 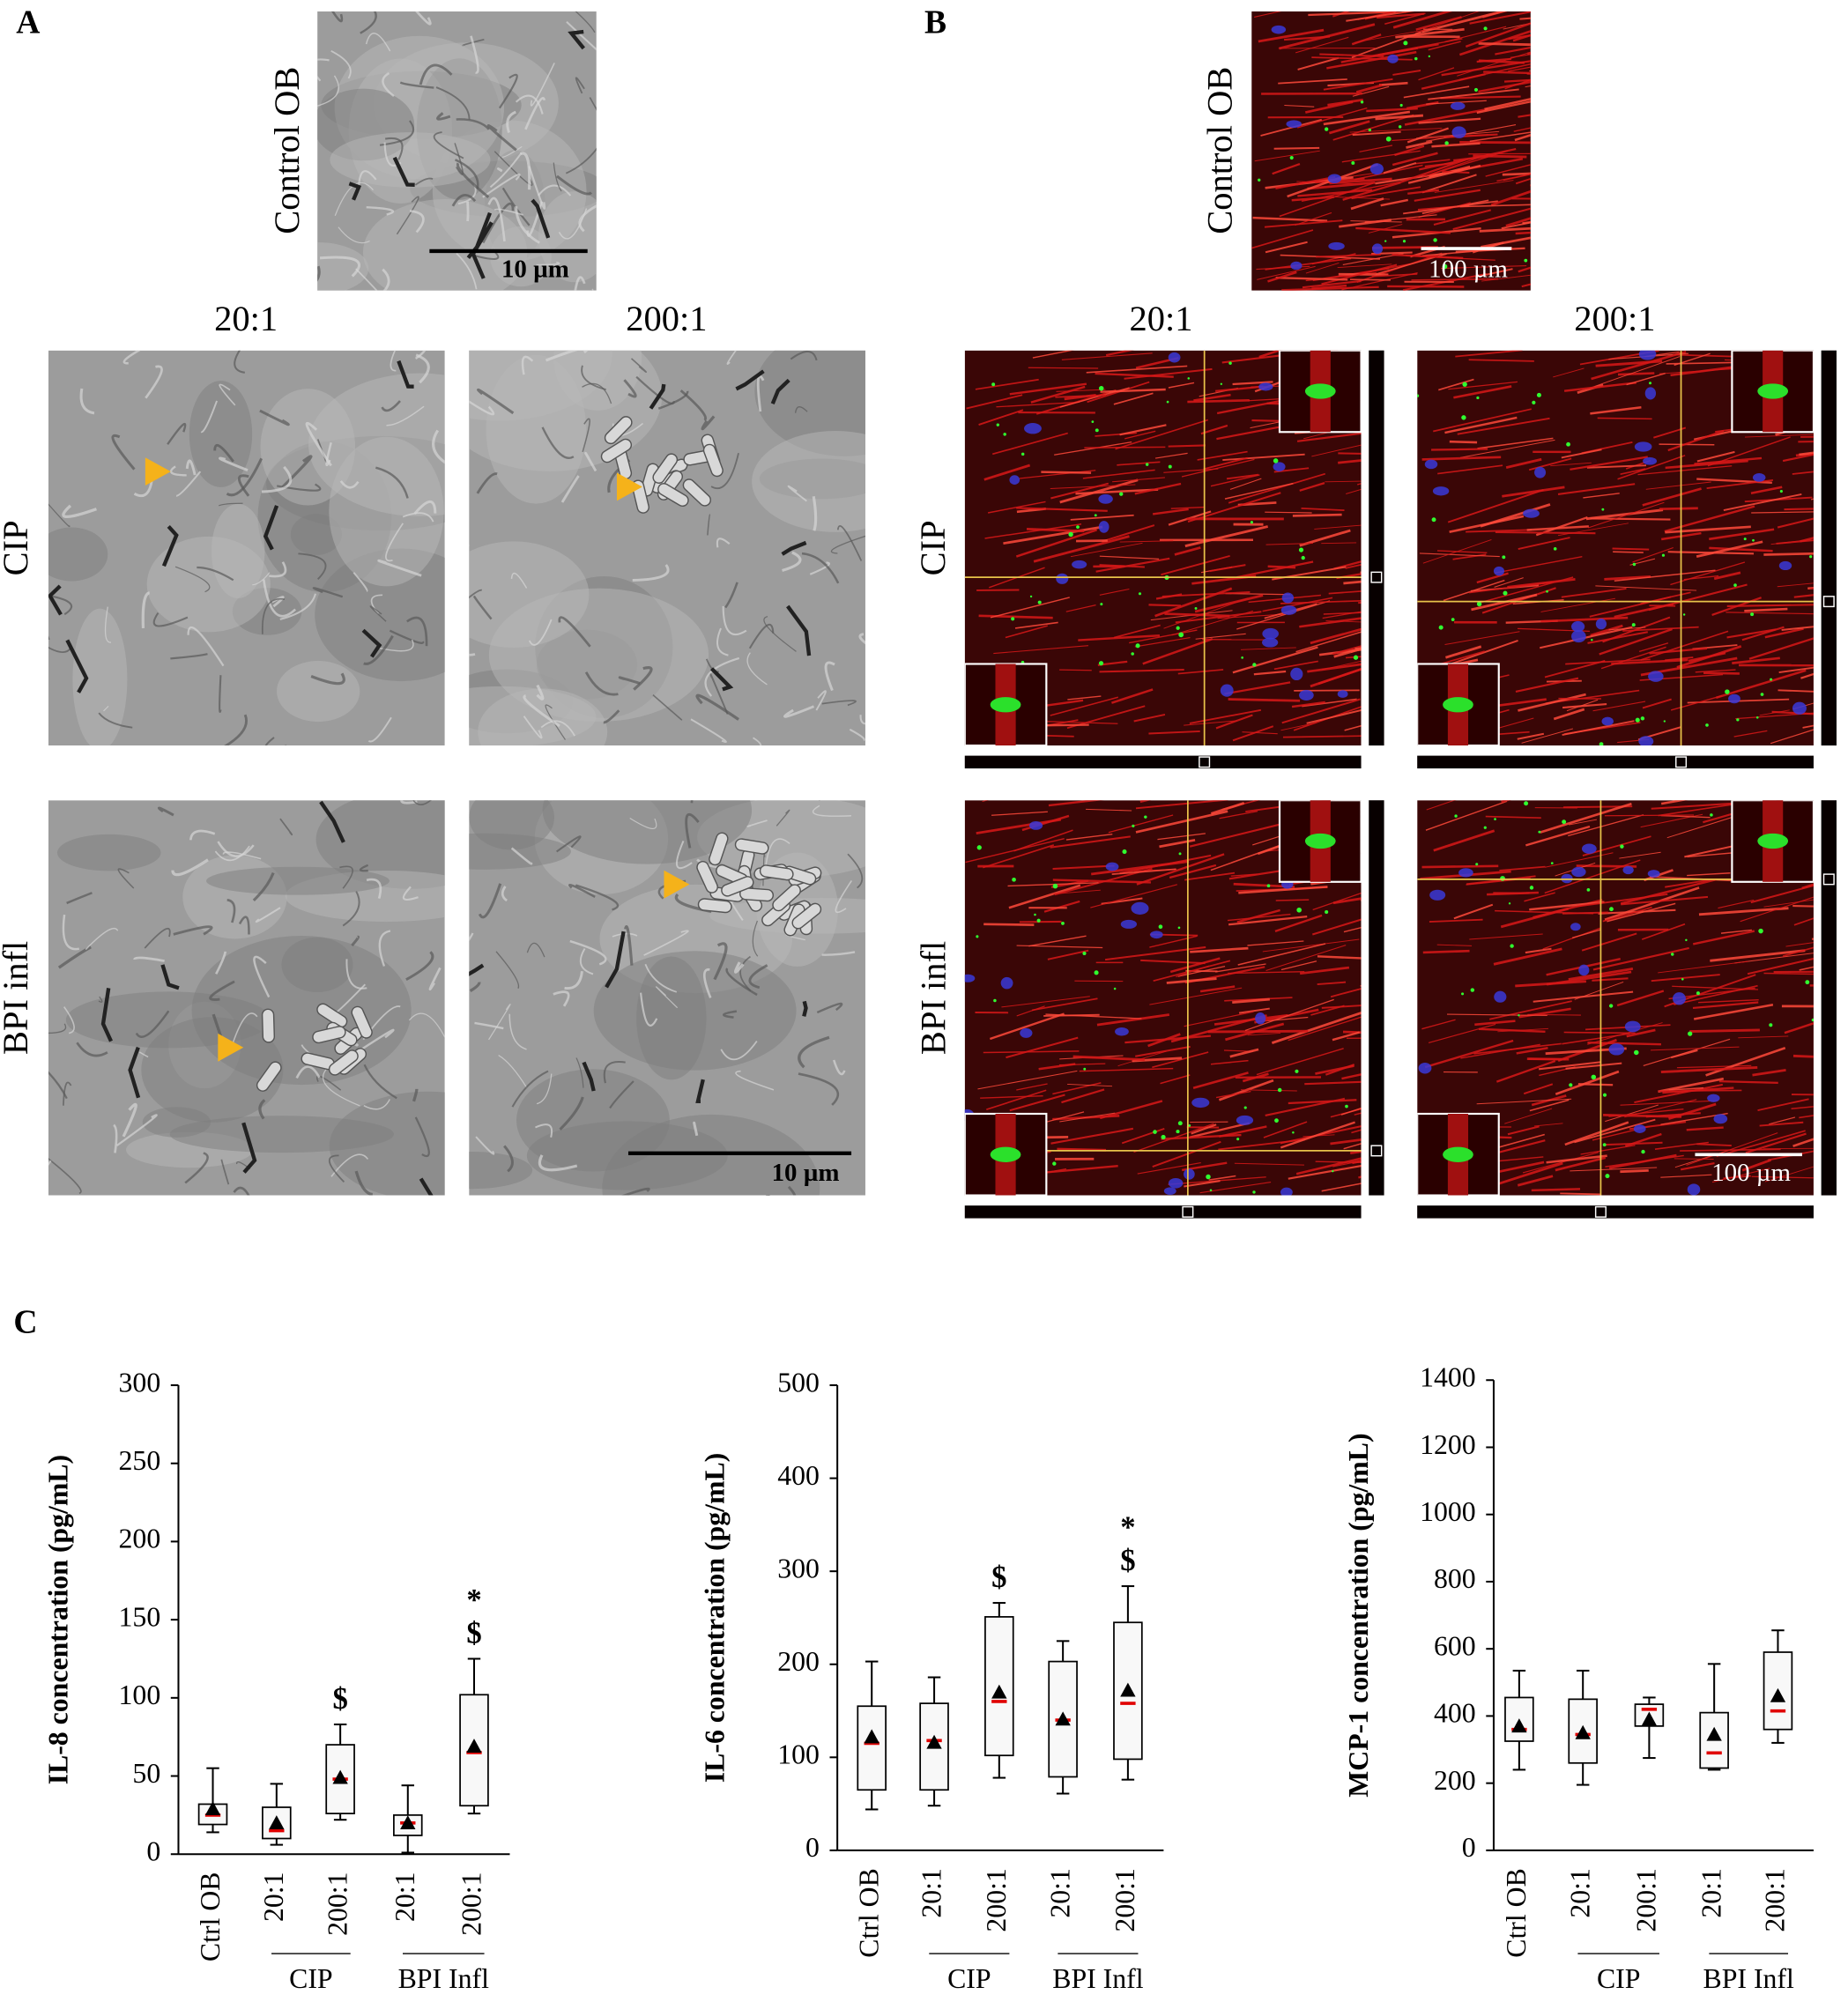 I want to click on y-tick-label: 500, so click(x=799, y=1382).